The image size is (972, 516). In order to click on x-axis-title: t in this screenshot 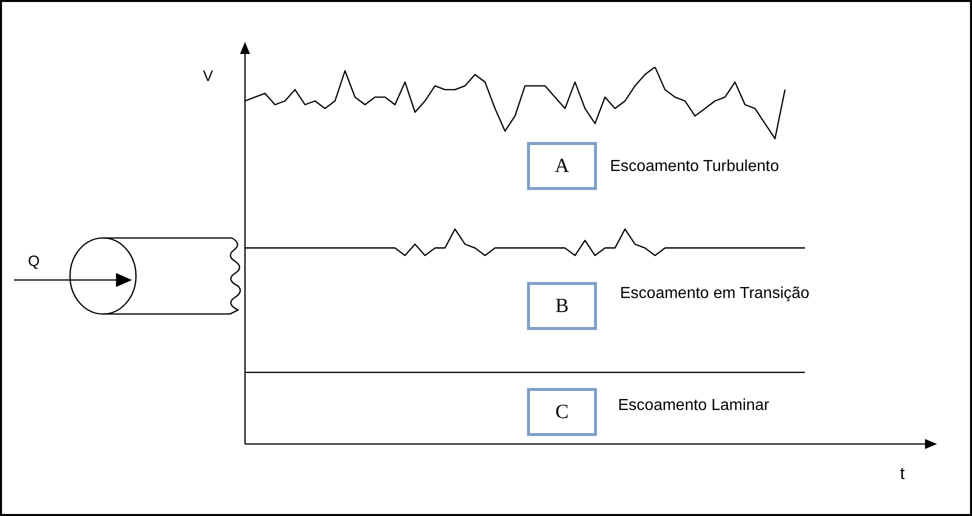, I will do `click(902, 474)`.